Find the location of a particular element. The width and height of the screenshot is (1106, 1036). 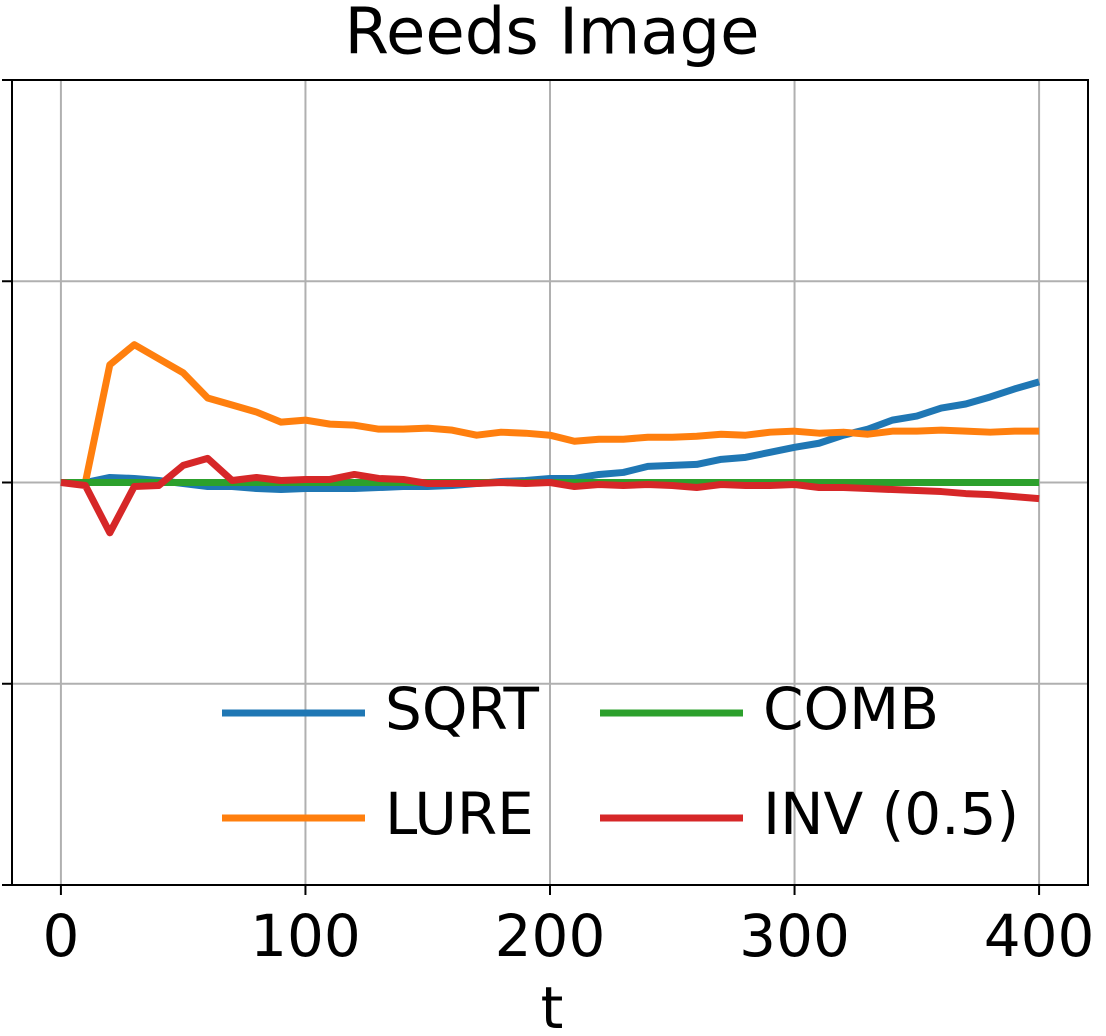

x-tick-label: 200 is located at coordinates (550, 936).